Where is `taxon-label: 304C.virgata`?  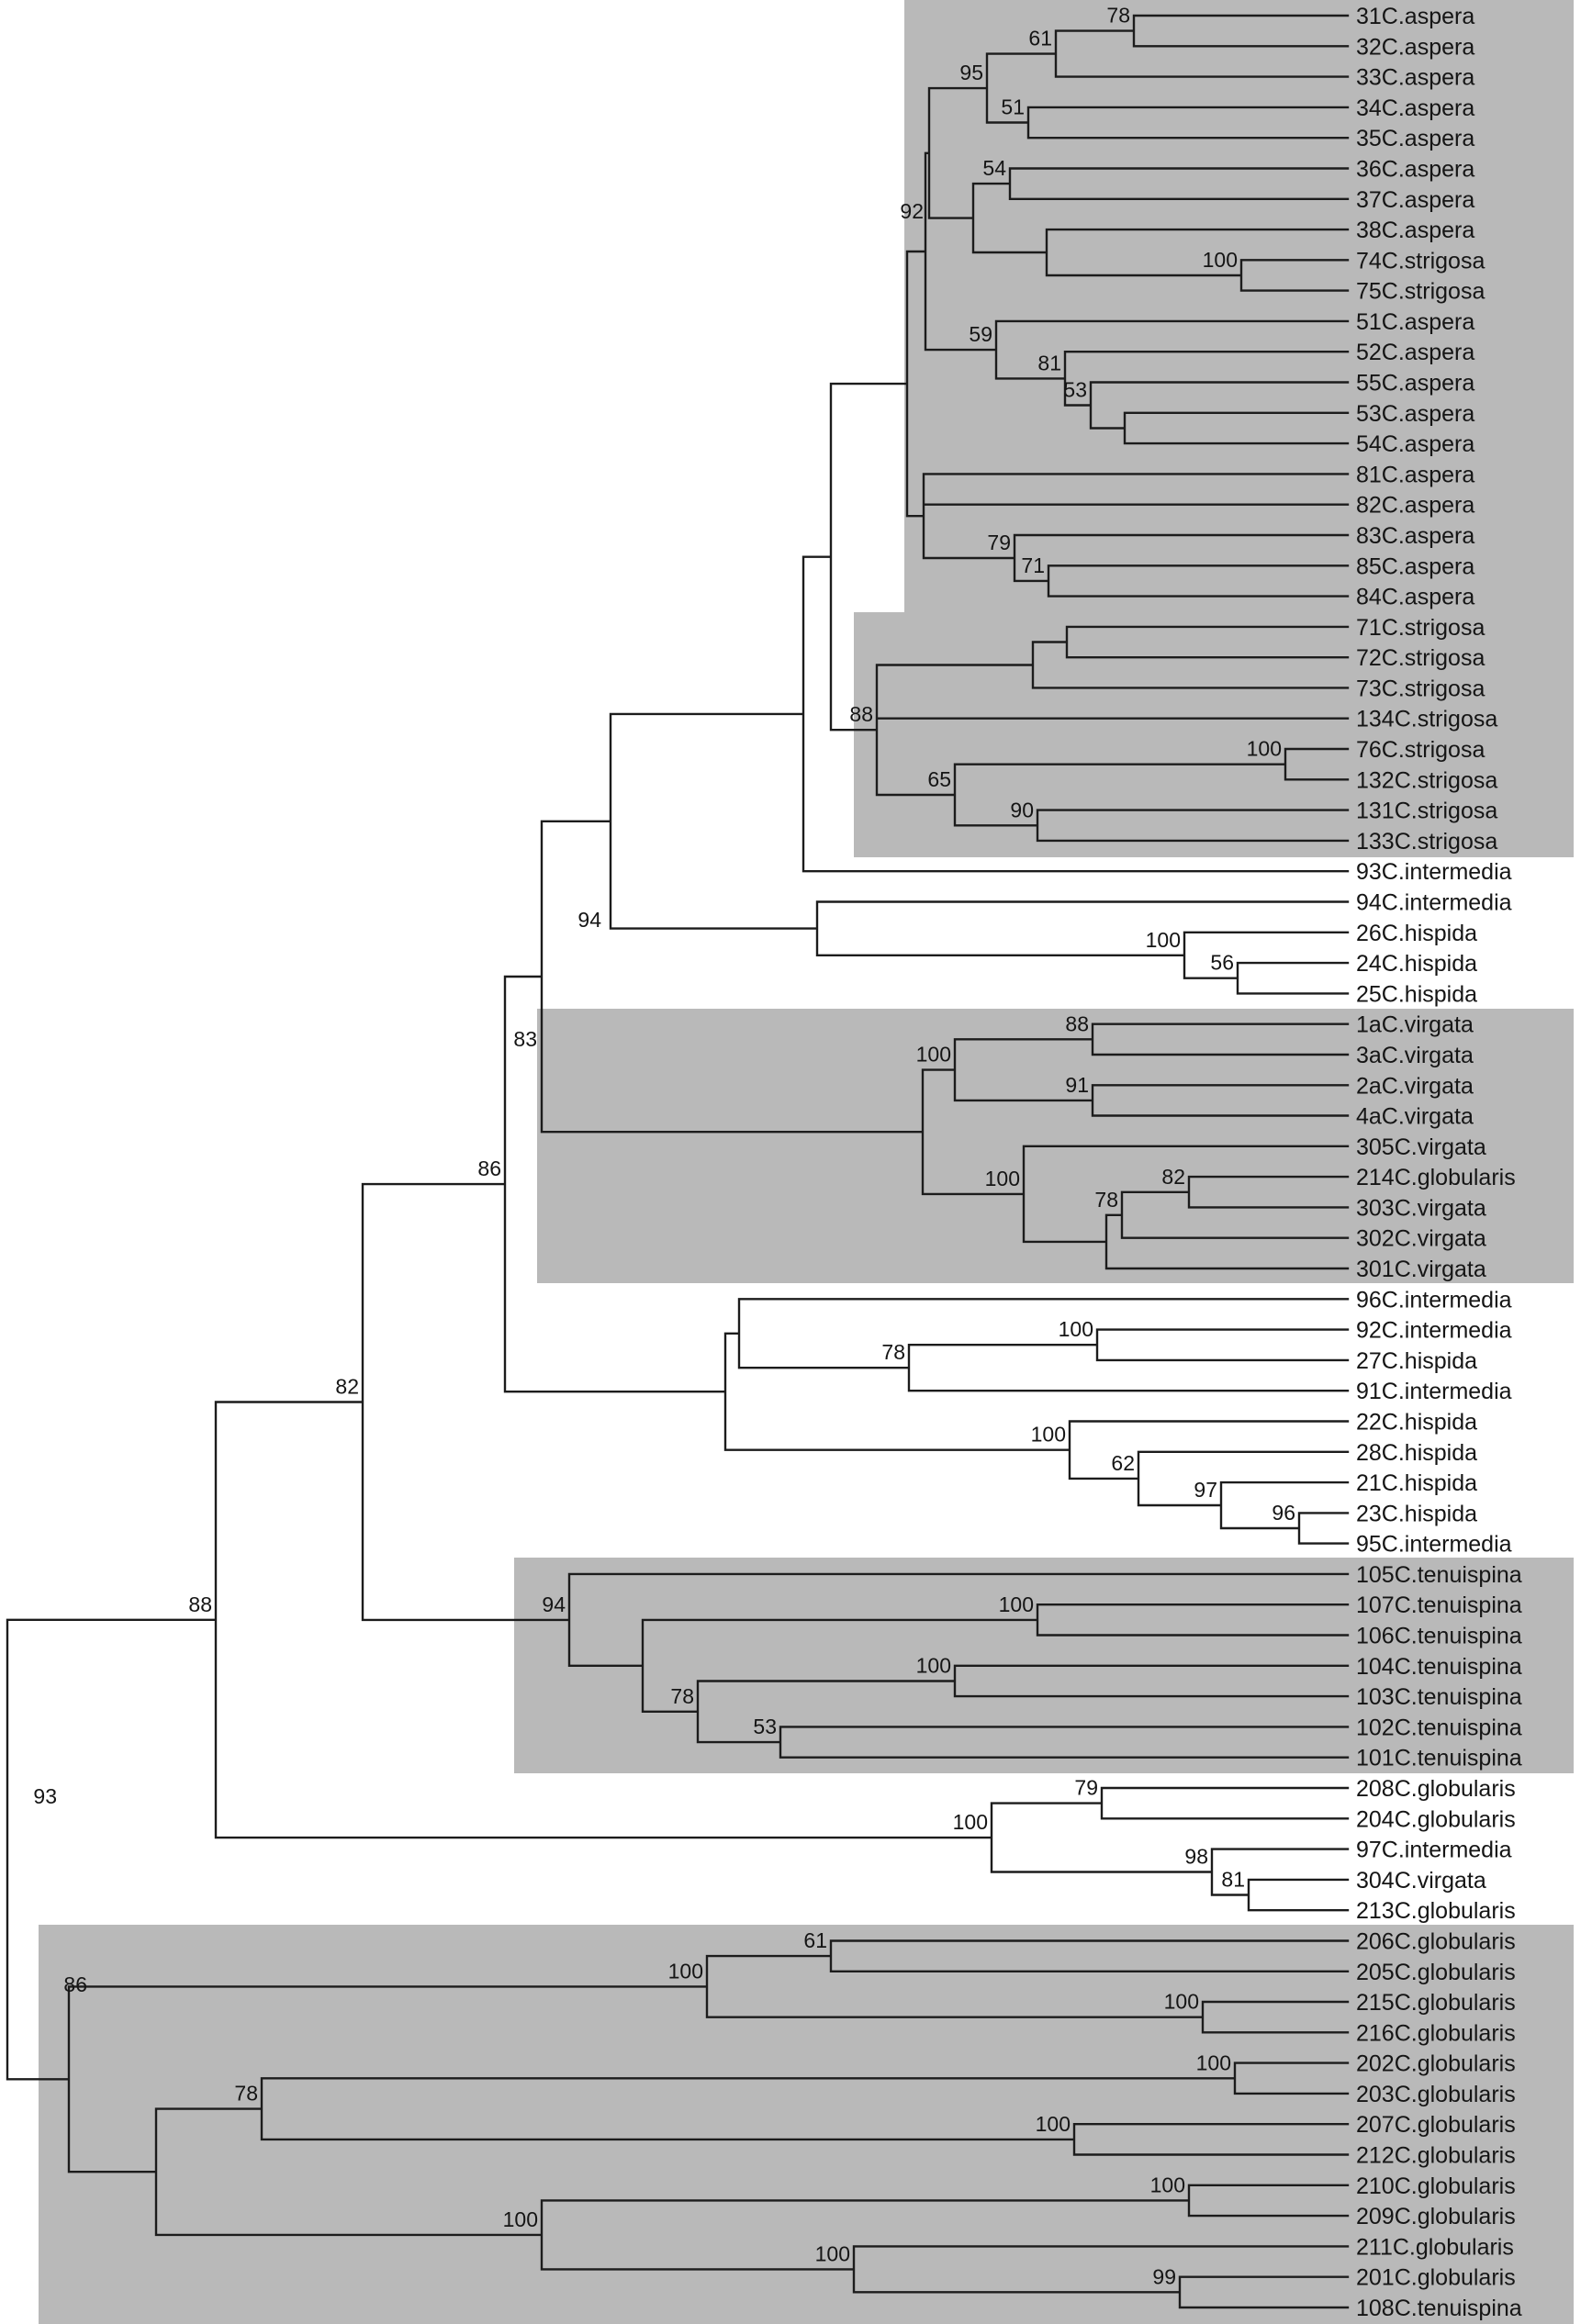
taxon-label: 304C.virgata is located at coordinates (1421, 1881).